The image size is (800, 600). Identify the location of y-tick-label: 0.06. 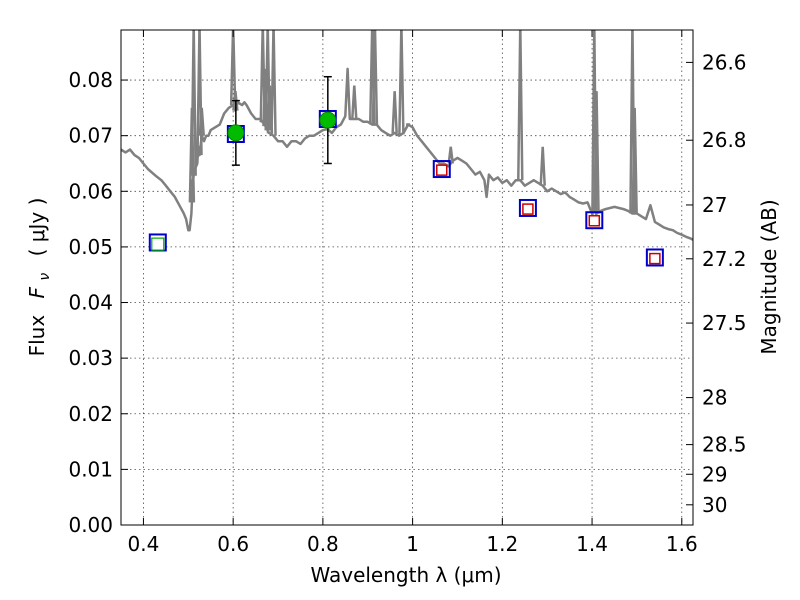
(90, 191).